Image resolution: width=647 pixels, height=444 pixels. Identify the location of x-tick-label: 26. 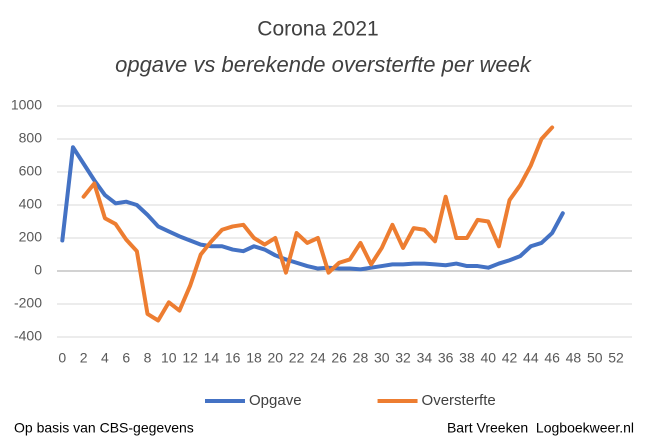
(339, 358).